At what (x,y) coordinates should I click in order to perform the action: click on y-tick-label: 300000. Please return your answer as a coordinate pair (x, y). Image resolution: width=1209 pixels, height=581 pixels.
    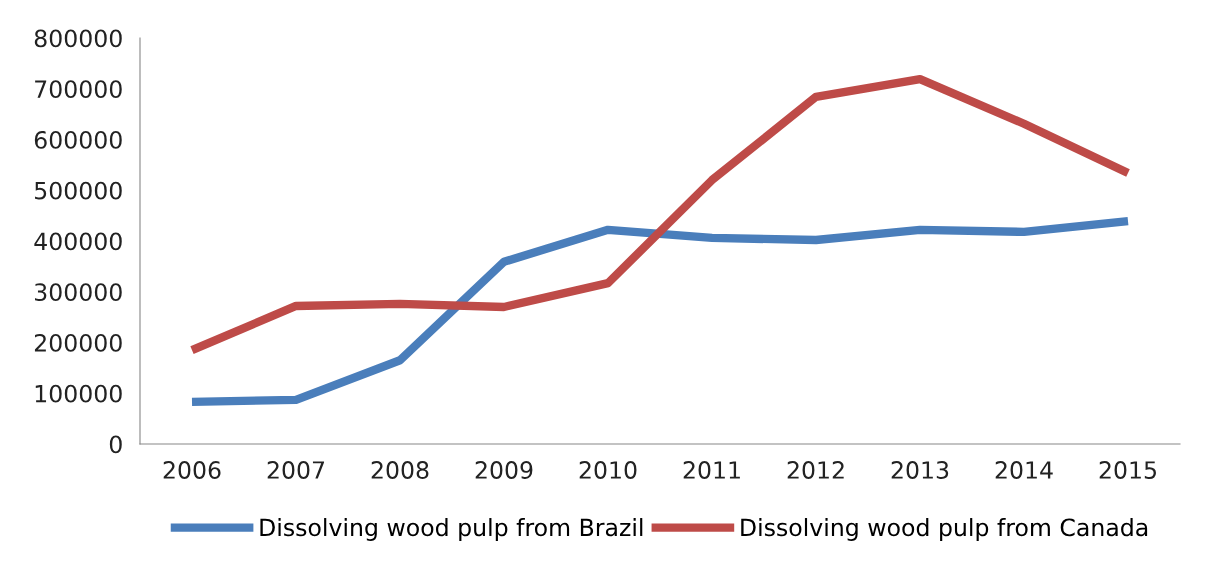
    Looking at the image, I should click on (78, 292).